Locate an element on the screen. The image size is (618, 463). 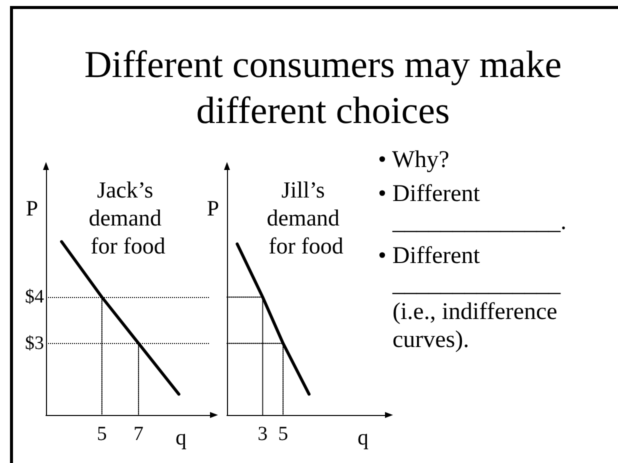
annotation: • Why? is located at coordinates (414, 160).